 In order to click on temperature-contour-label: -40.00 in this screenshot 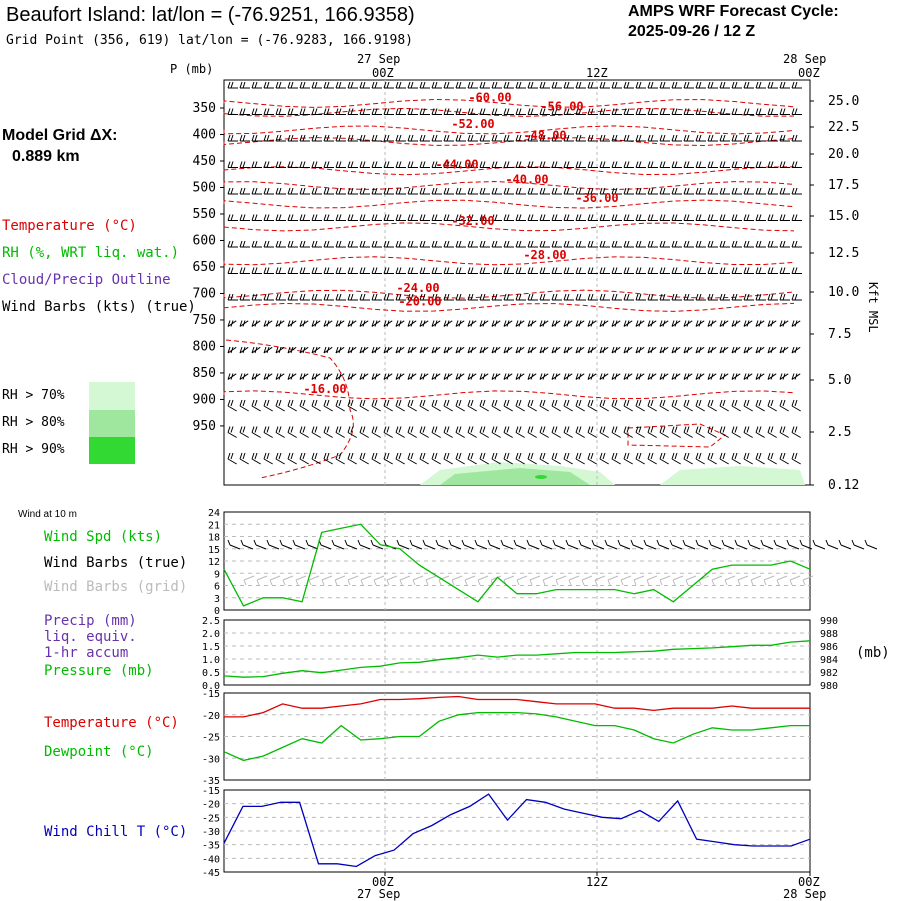, I will do `click(526, 180)`.